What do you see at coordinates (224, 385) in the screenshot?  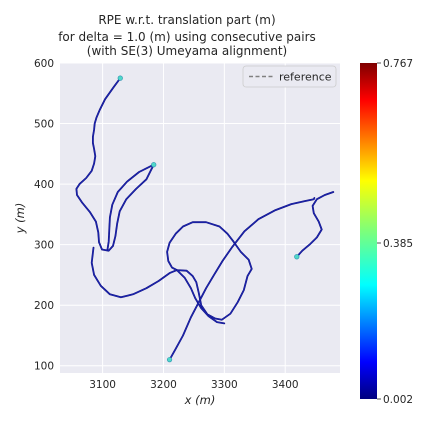 I see `x-tick-label: 3300` at bounding box center [224, 385].